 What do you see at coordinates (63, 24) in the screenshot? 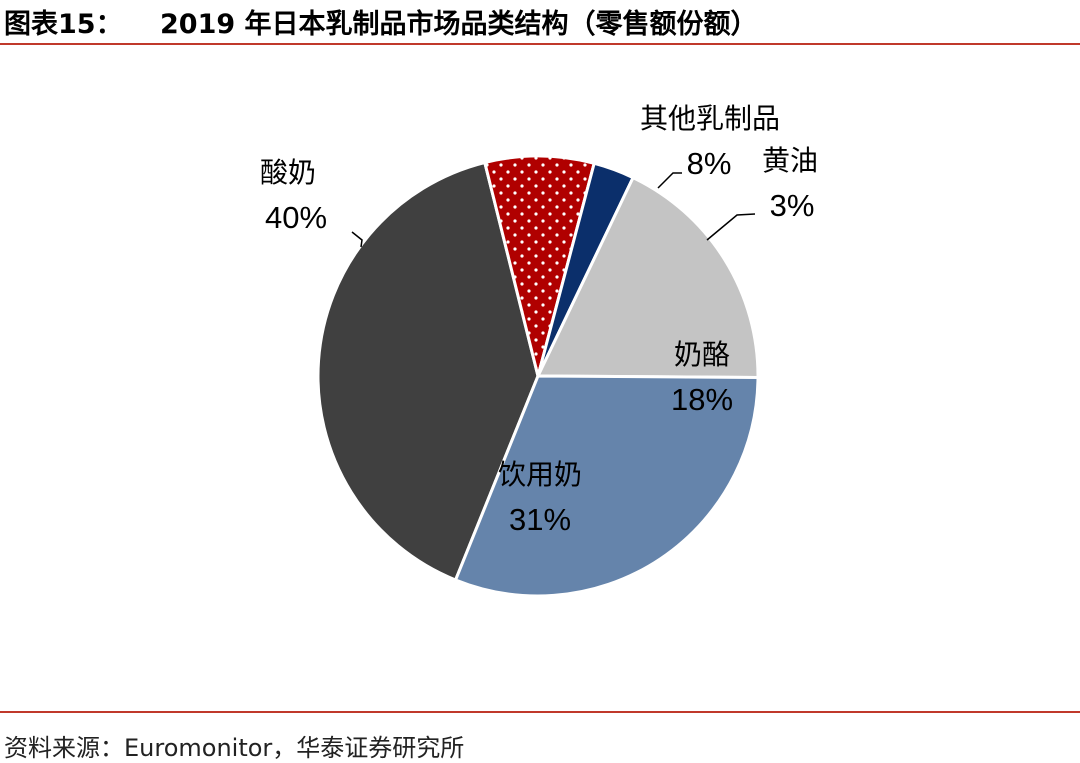
I see `figure-label: 图表15：` at bounding box center [63, 24].